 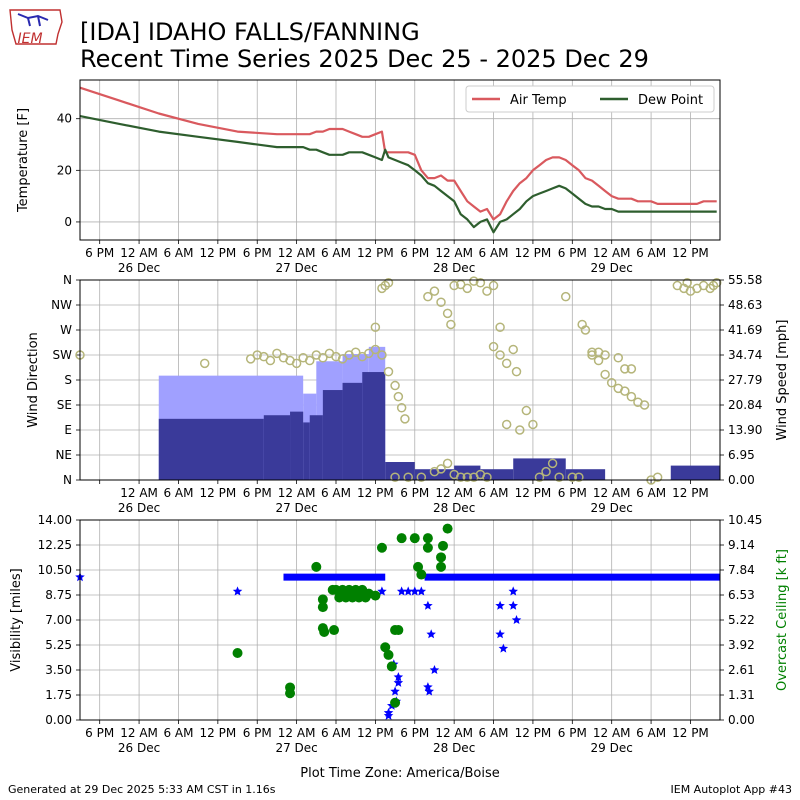 What do you see at coordinates (612, 508) in the screenshot?
I see `wind-date-label: 29 Dec` at bounding box center [612, 508].